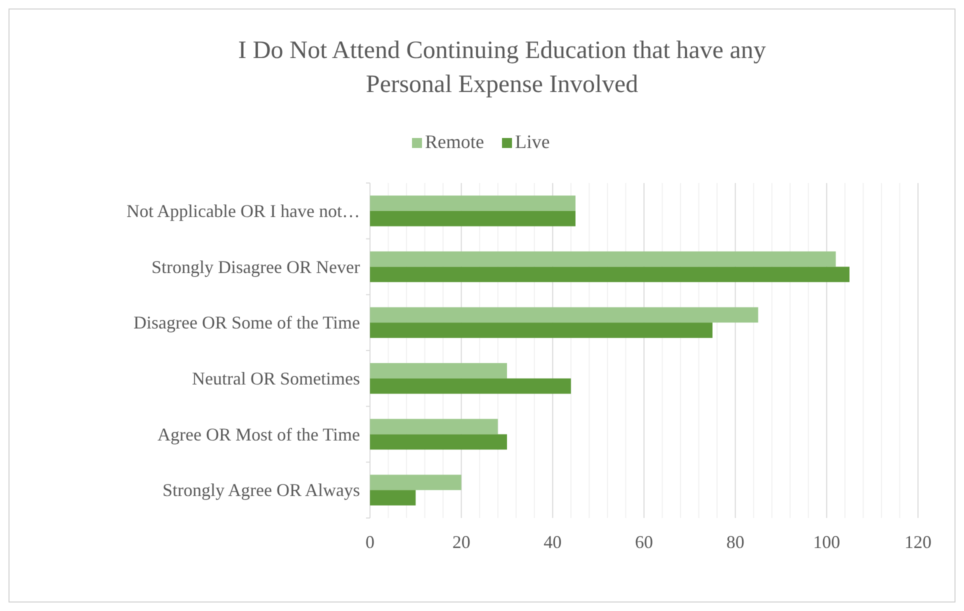  What do you see at coordinates (918, 542) in the screenshot?
I see `x-tick-label: 120` at bounding box center [918, 542].